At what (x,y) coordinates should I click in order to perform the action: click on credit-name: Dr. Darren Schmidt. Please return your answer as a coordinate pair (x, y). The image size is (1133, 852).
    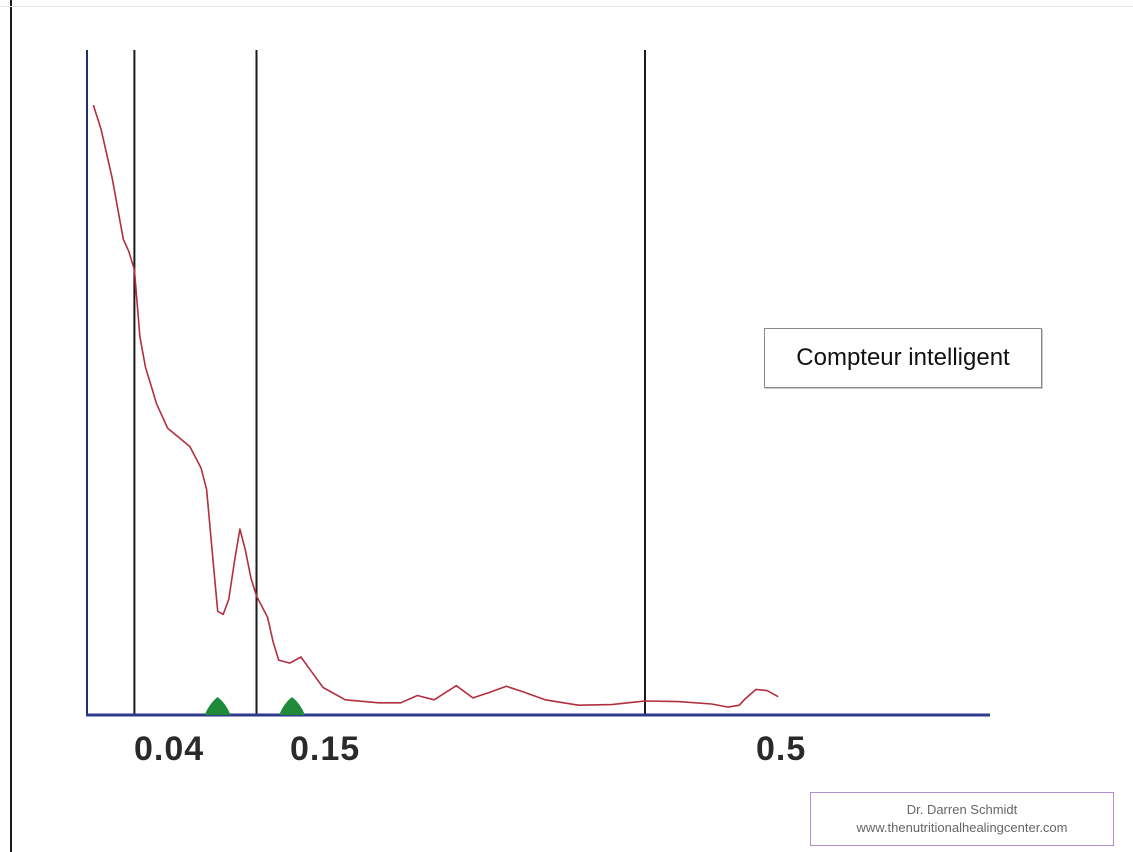
    Looking at the image, I should click on (962, 809).